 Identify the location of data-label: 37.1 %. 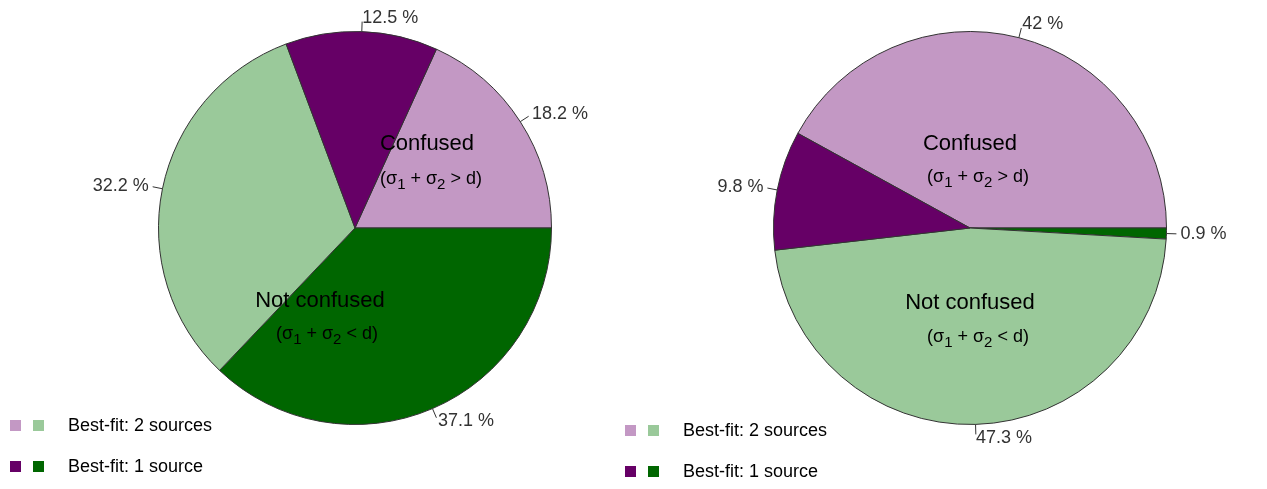
(466, 420).